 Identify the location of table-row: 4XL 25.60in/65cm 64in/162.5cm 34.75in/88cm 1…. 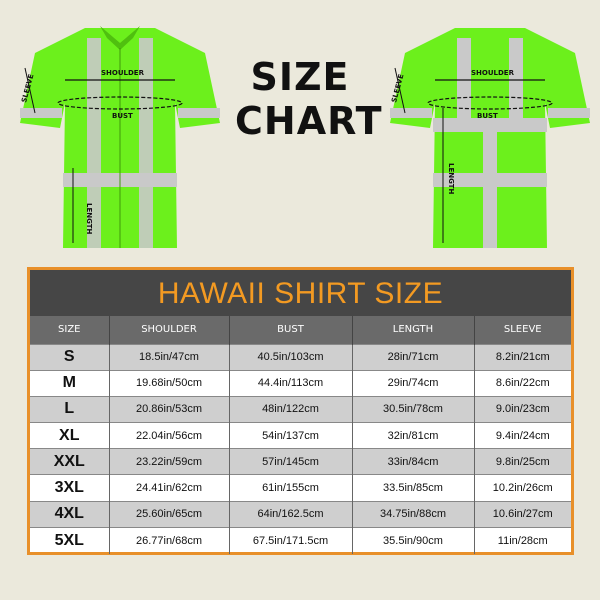
(300, 514).